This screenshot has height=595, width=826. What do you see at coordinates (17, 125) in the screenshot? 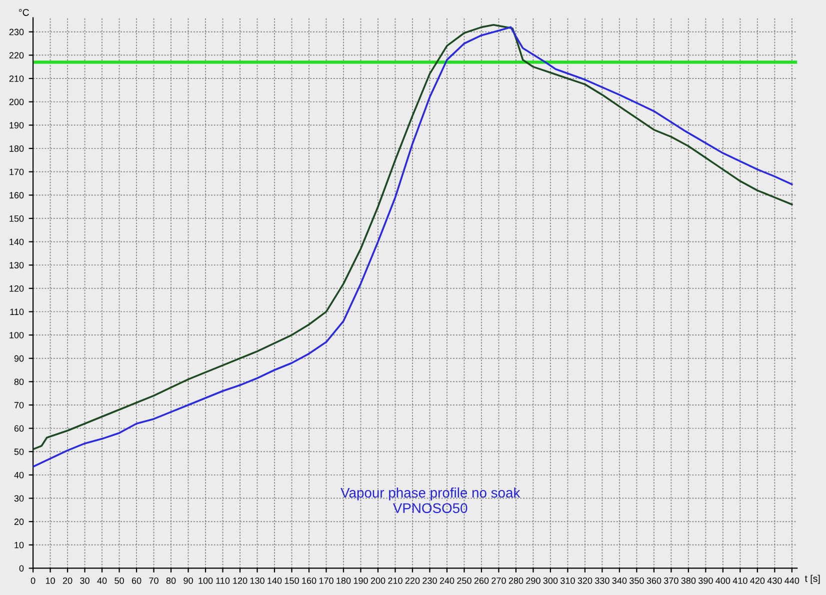
I see `y-tick-label: 190` at bounding box center [17, 125].